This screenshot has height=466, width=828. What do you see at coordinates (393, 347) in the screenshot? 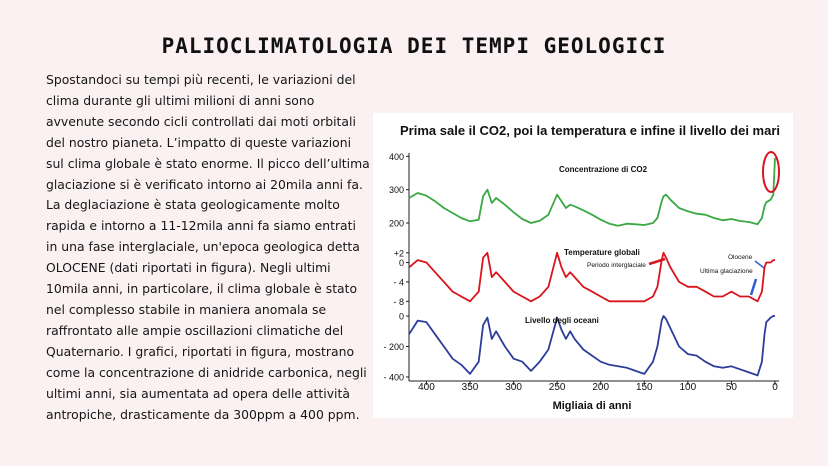
I see `y-tick-label: - 200` at bounding box center [393, 347].